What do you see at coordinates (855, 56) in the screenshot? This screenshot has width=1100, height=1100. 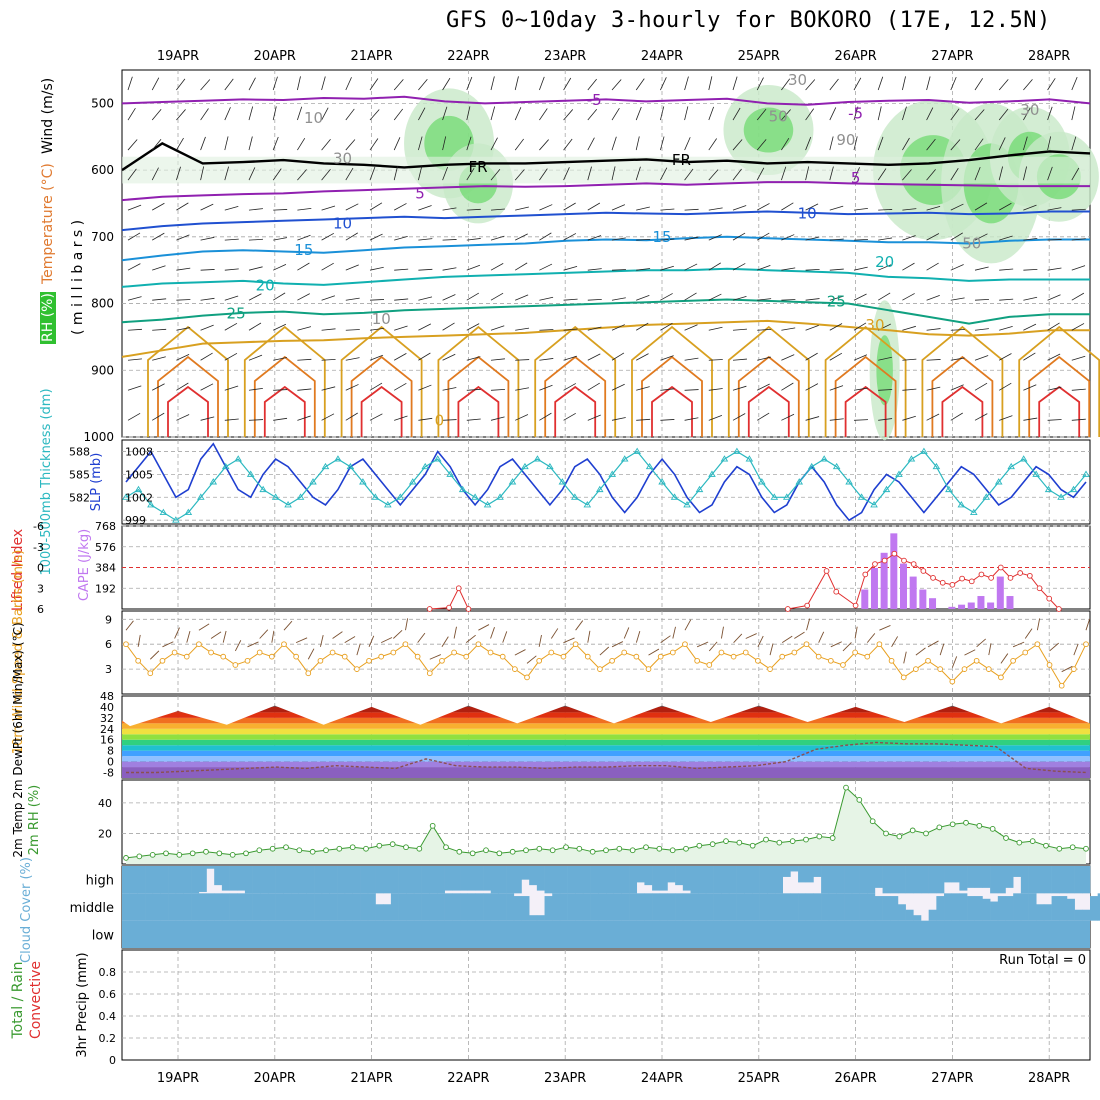 I see `date-label-top: 26APR` at bounding box center [855, 56].